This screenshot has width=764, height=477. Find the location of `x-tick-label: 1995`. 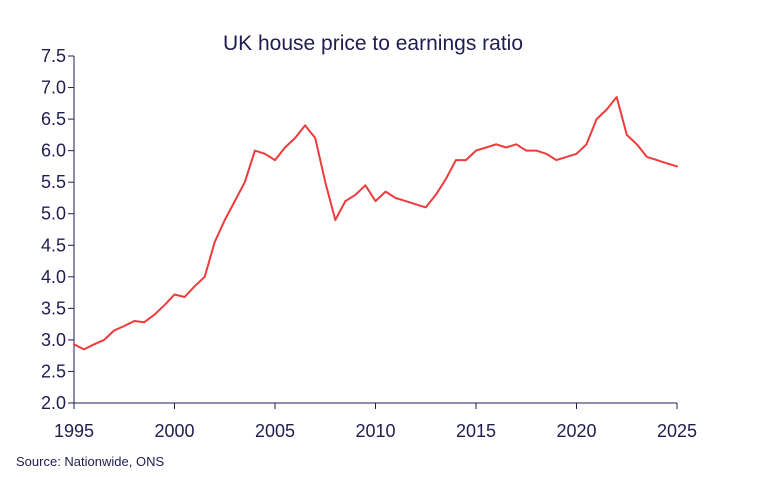

x-tick-label: 1995 is located at coordinates (74, 431).